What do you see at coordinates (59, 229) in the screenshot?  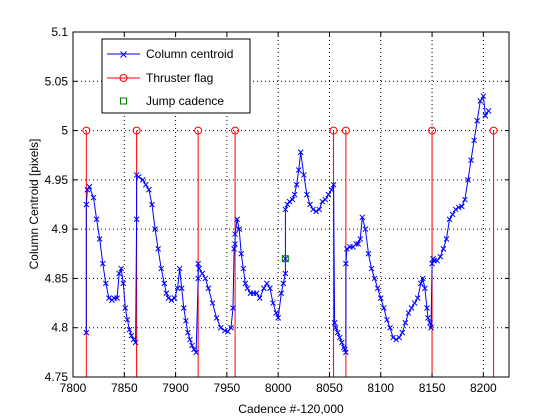 I see `y-tick-label: 4.9` at bounding box center [59, 229].